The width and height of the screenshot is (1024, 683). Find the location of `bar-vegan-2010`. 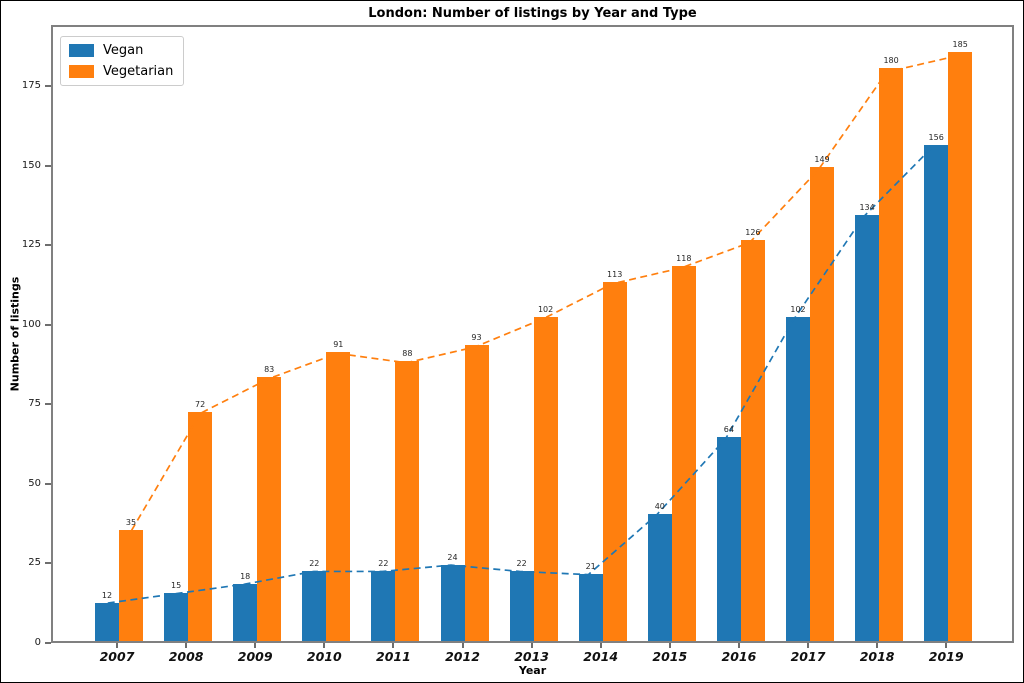

bar-vegan-2010 is located at coordinates (314, 606).